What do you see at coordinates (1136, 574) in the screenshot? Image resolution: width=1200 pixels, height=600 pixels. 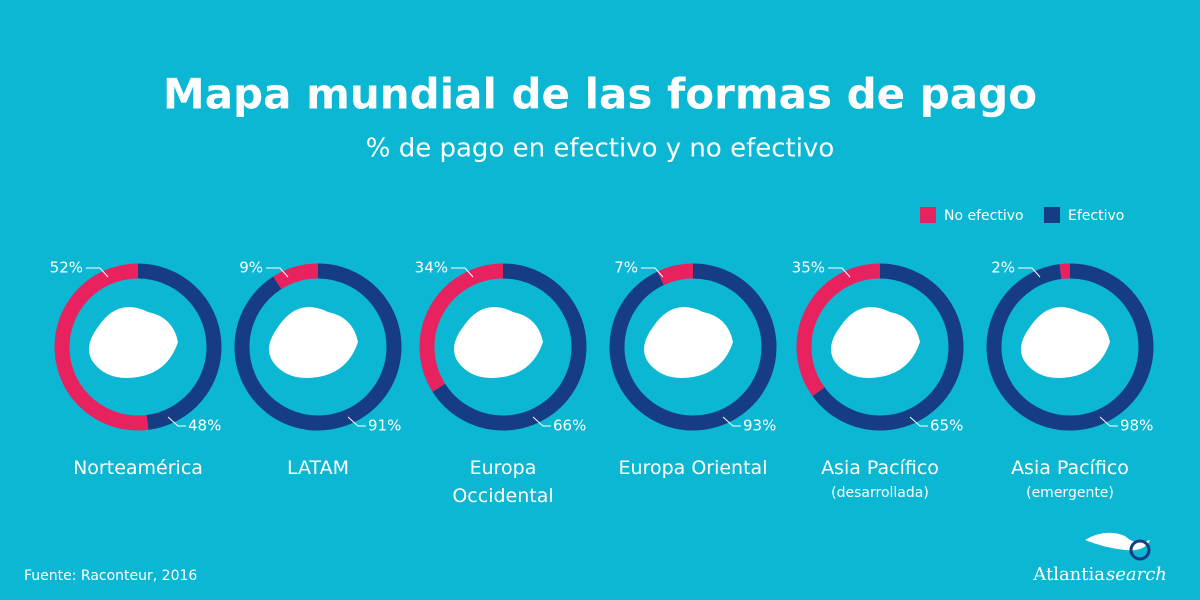 I see `brand-suffix: search` at bounding box center [1136, 574].